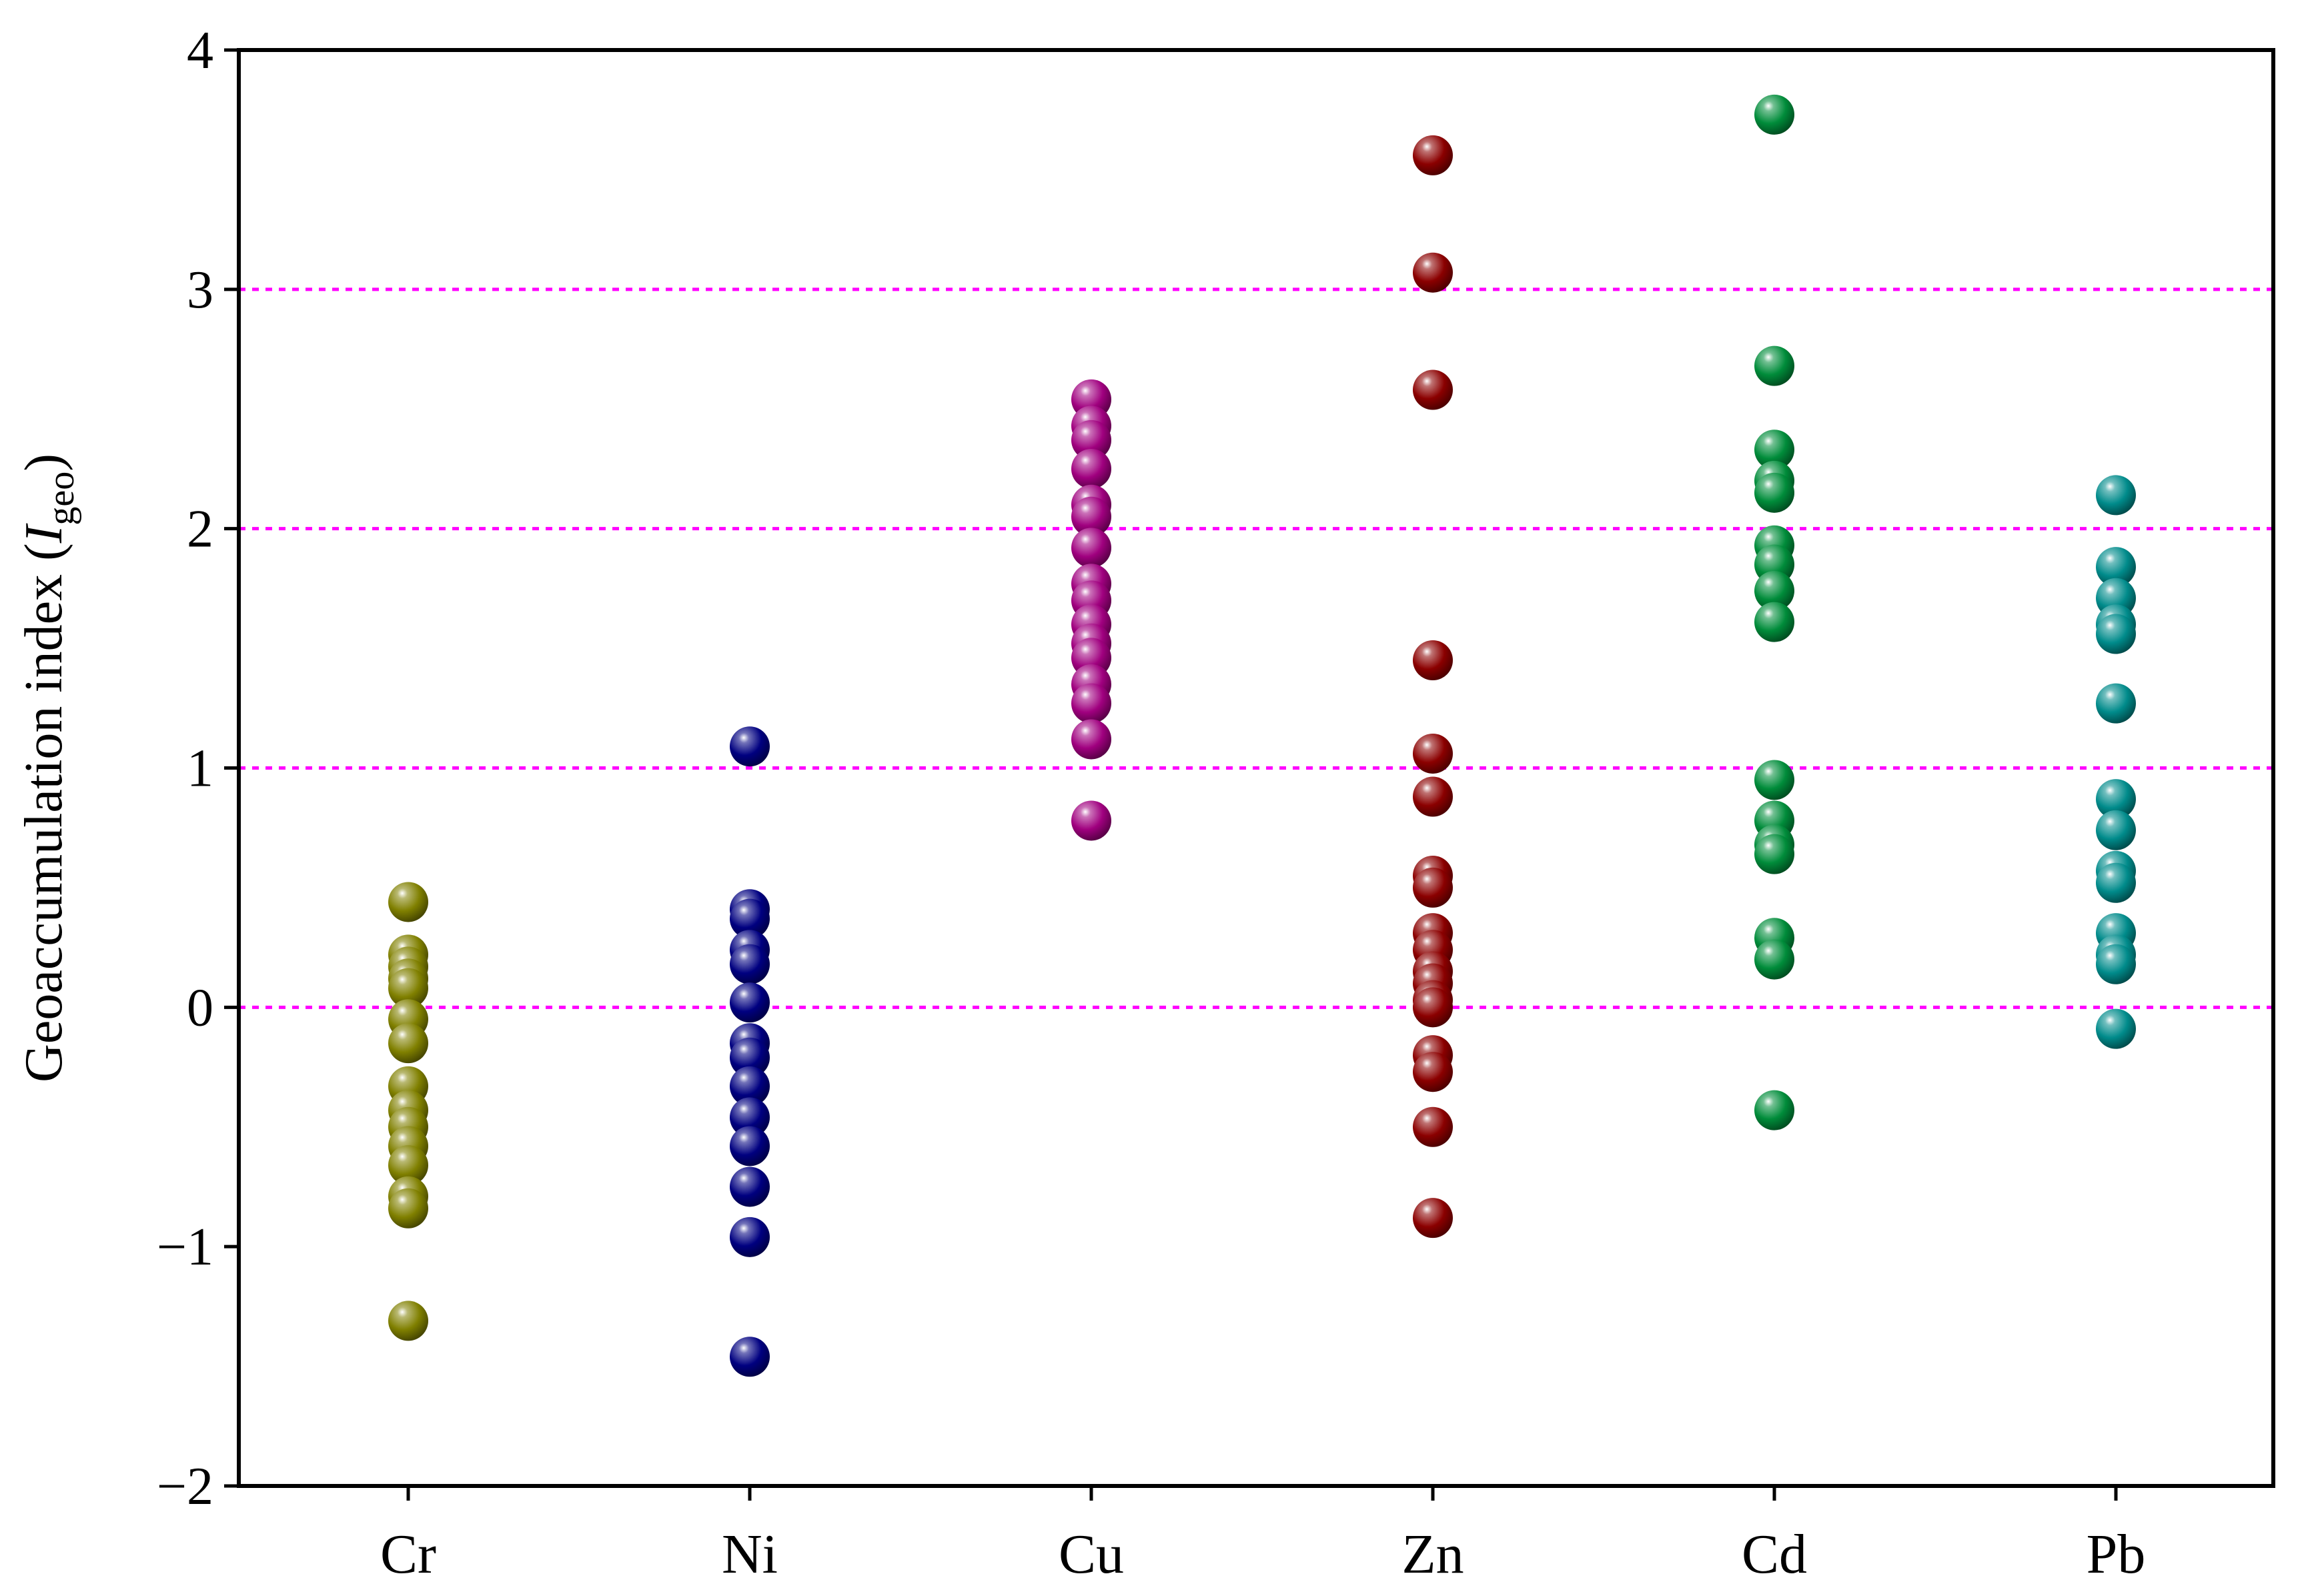  I want to click on y-axis-title-symbol: I, so click(44, 533).